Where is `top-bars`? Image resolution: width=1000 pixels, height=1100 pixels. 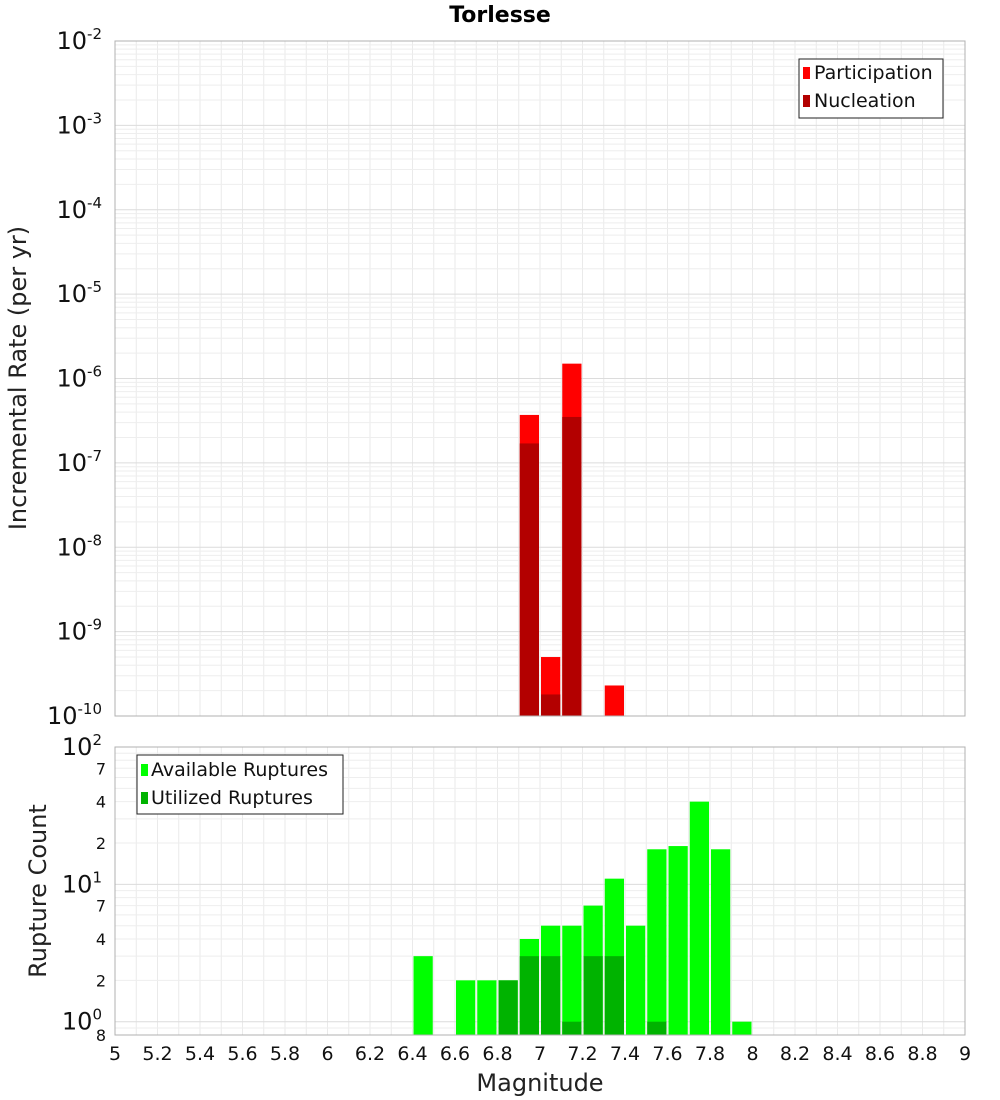 top-bars is located at coordinates (571, 539).